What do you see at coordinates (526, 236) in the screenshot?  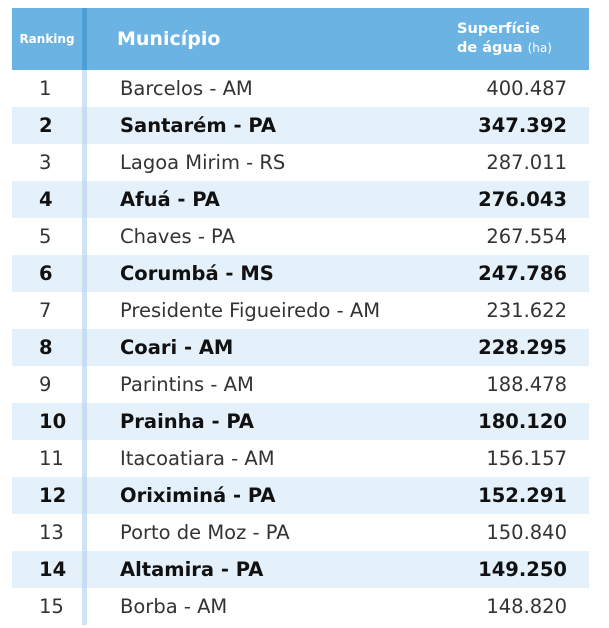 I see `valor-cell: 267.554` at bounding box center [526, 236].